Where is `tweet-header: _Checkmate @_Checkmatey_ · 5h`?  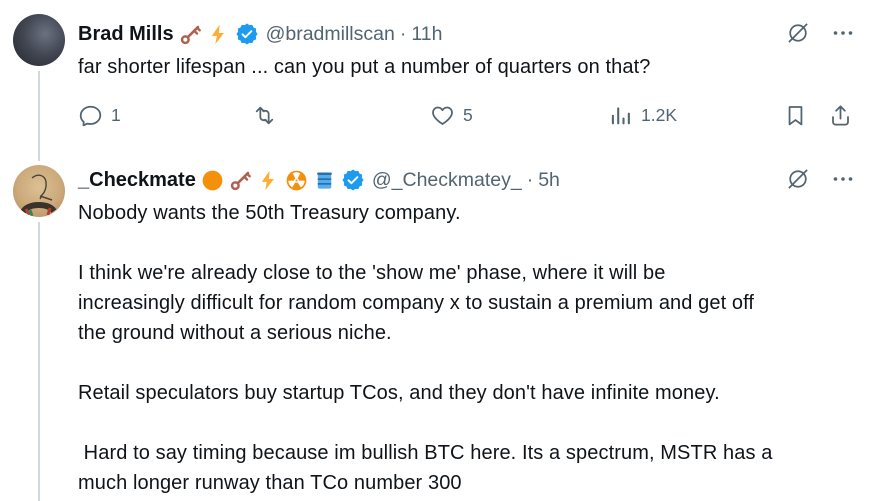
tweet-header: _Checkmate @_Checkmatey_ · 5h is located at coordinates (319, 180).